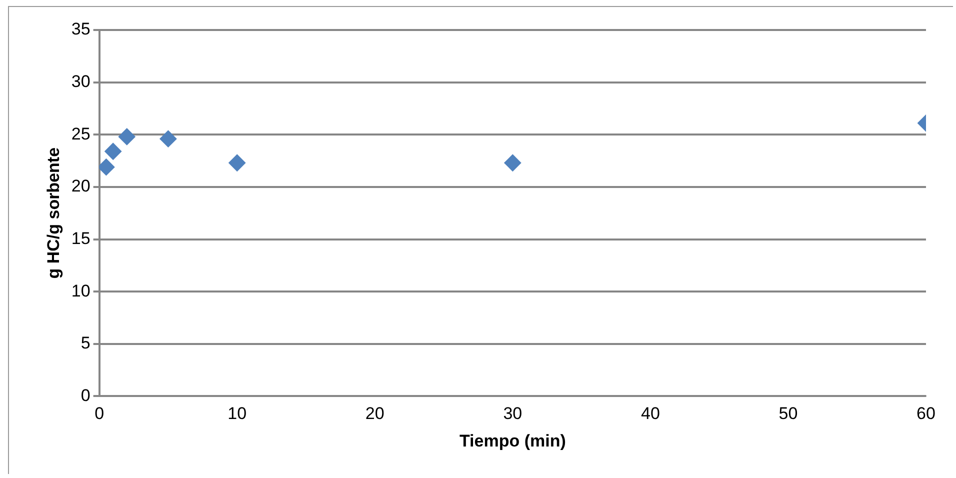 This screenshot has width=956, height=478. Describe the element at coordinates (99, 414) in the screenshot. I see `x-tick-label: 0` at that location.